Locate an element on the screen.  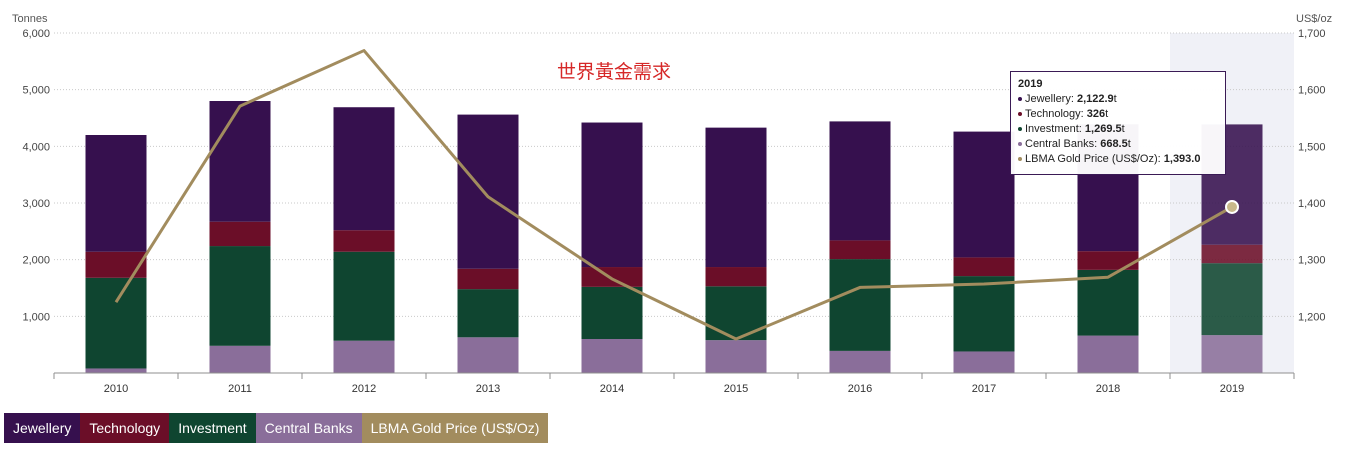
central-banks-dot-icon is located at coordinates (1020, 144).